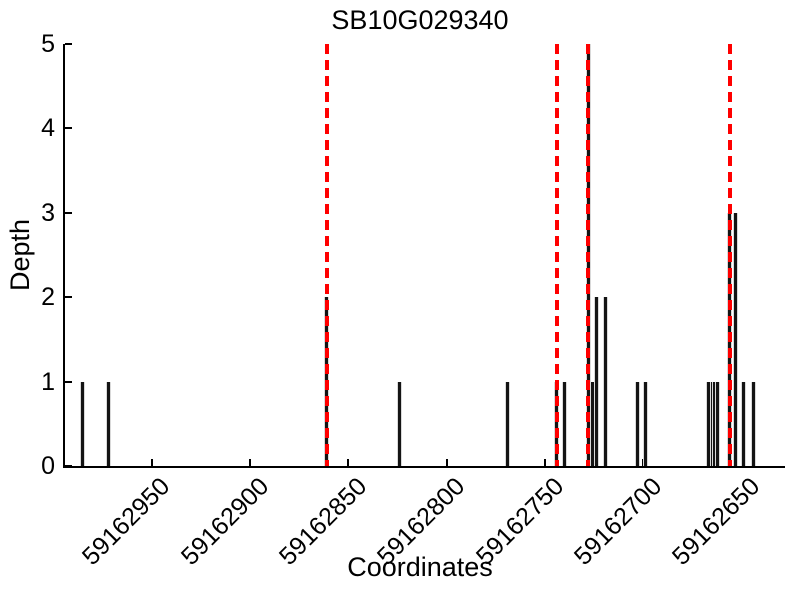 The width and height of the screenshot is (800, 600). Describe the element at coordinates (48, 381) in the screenshot. I see `y-tick-label: 1` at that location.